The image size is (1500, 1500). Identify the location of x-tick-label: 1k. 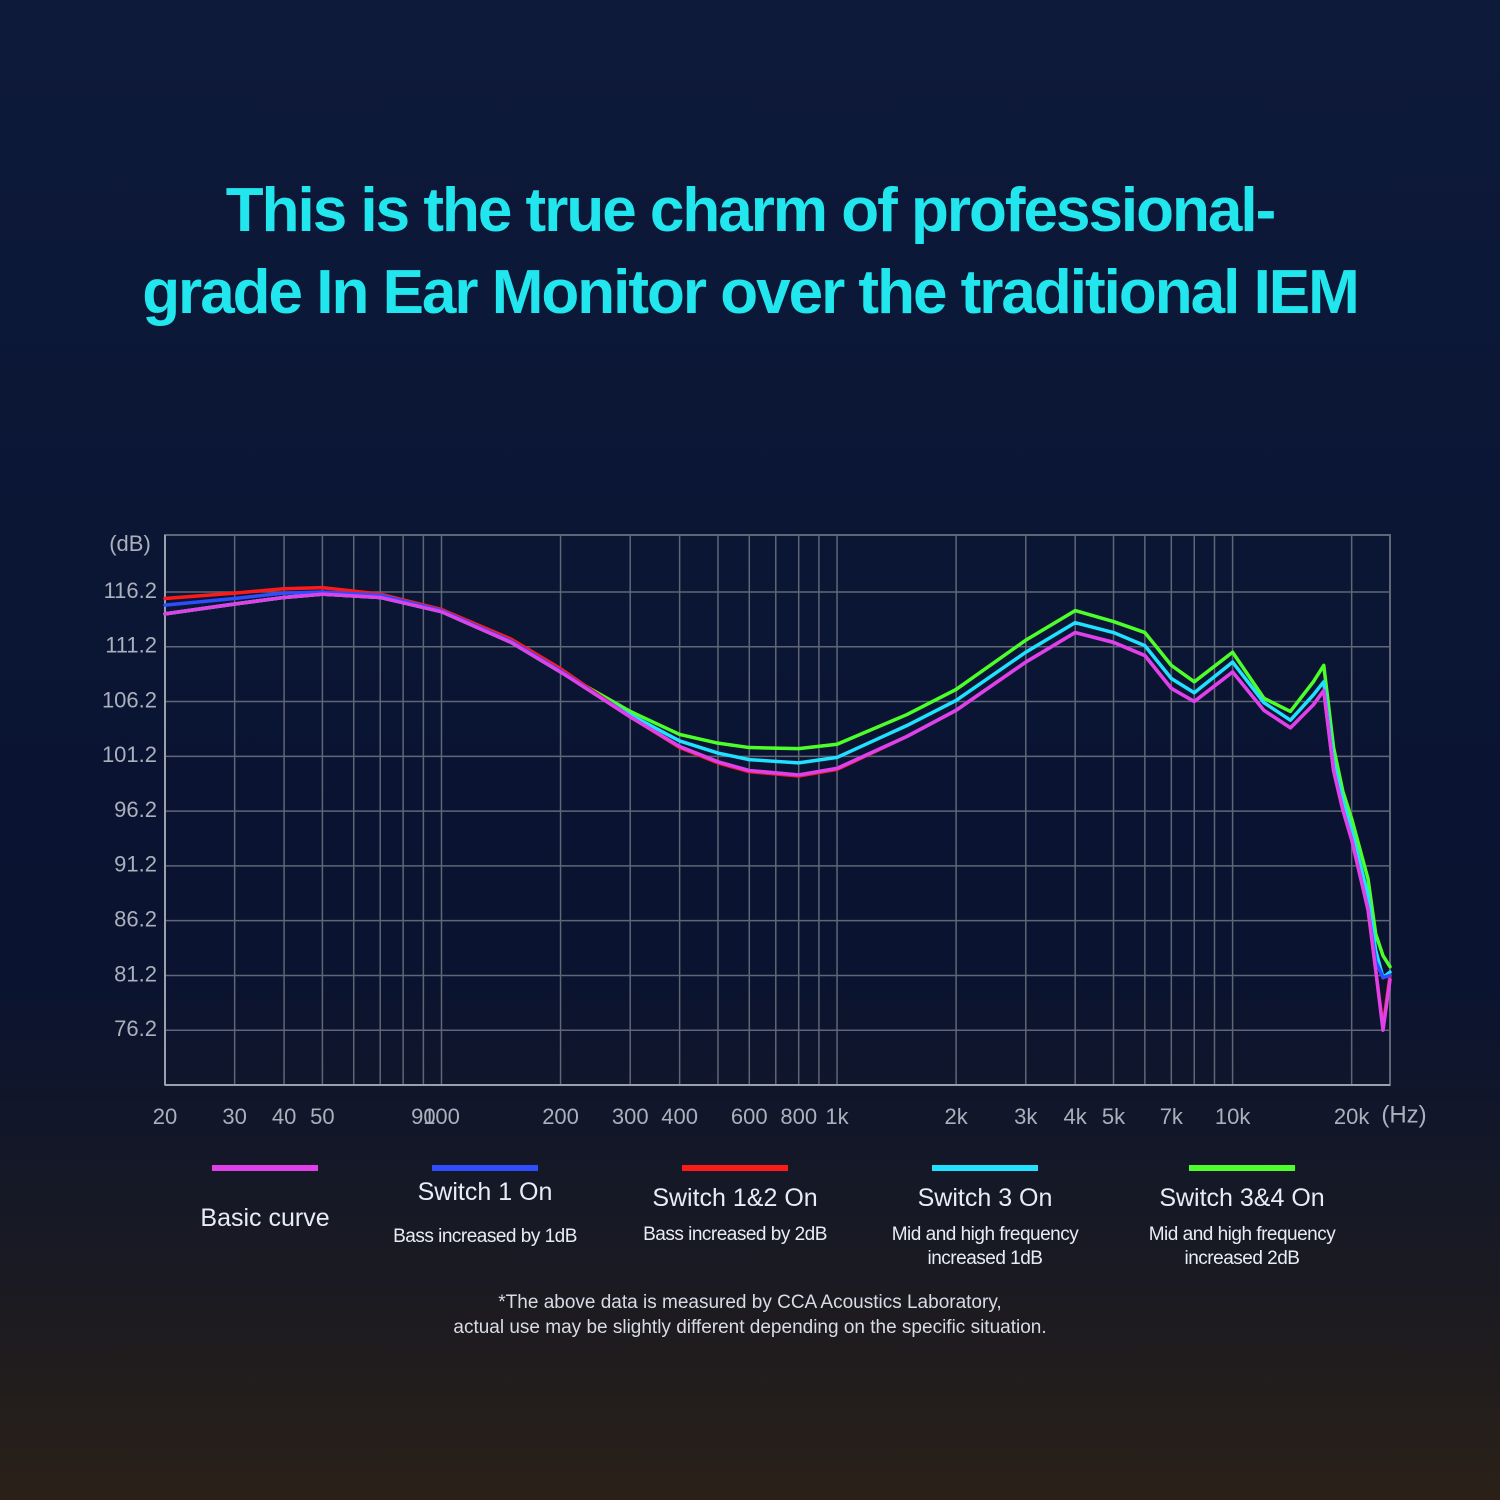
(837, 1116).